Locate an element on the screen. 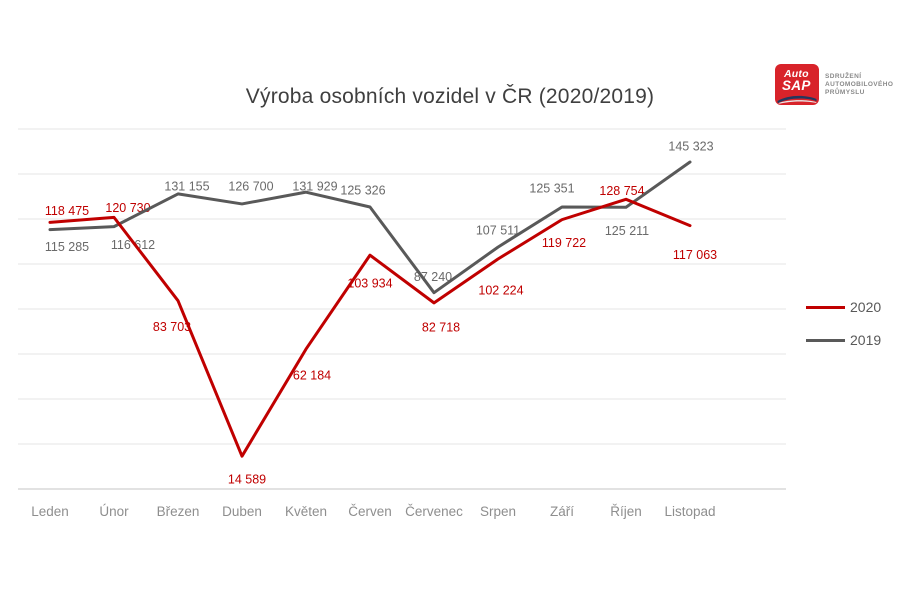 The image size is (900, 600). logo-brand-auto: Auto is located at coordinates (796, 74).